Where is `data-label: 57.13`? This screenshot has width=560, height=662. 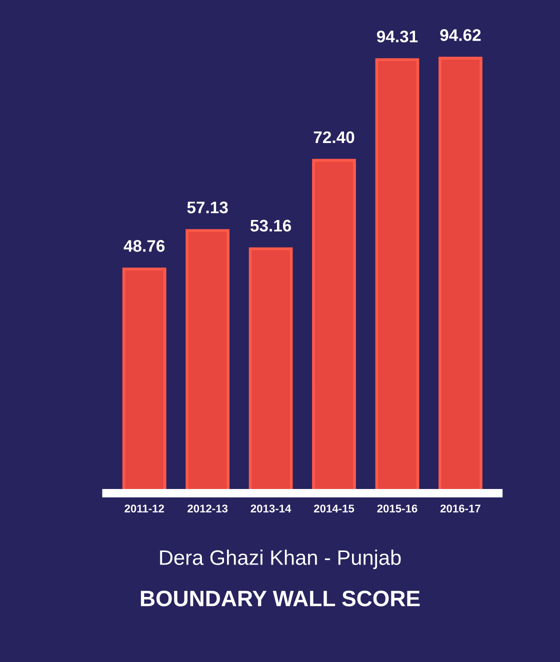
data-label: 57.13 is located at coordinates (207, 208).